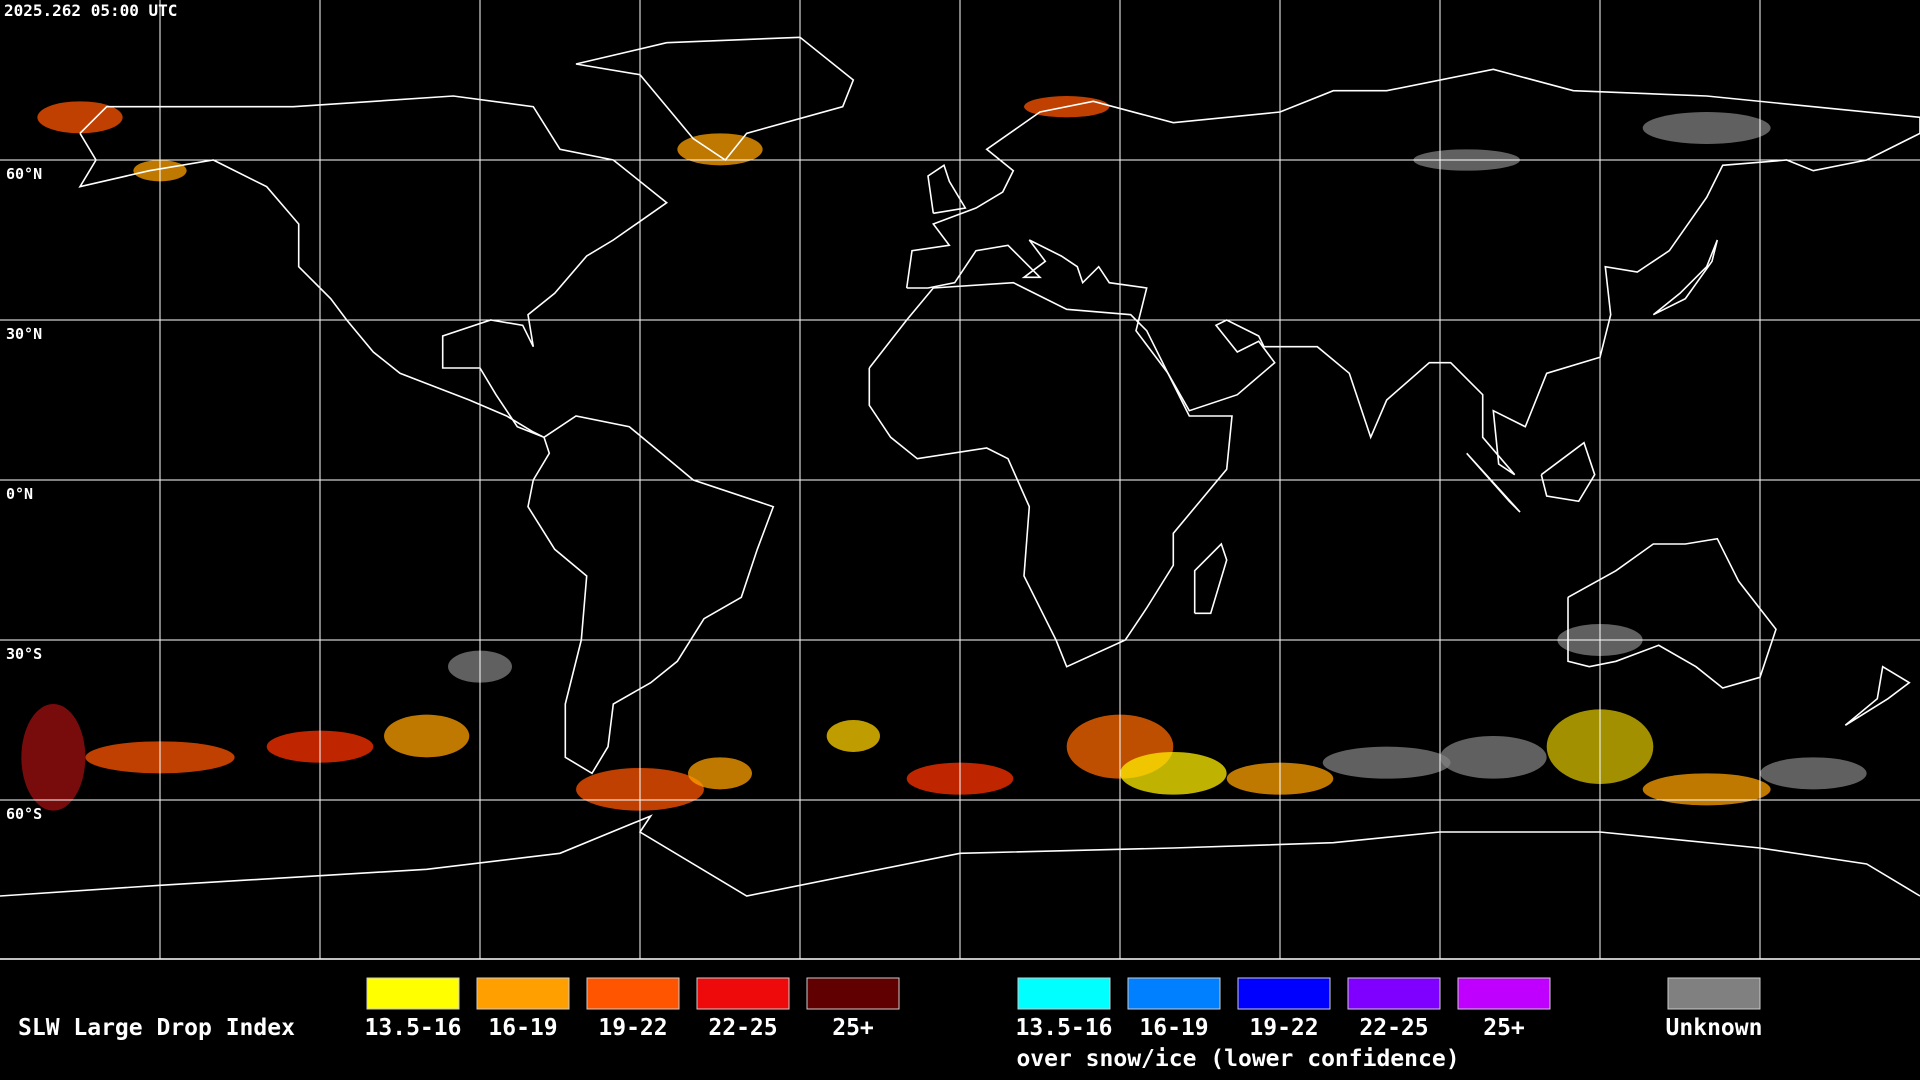 The height and width of the screenshot is (1080, 1920). I want to click on latitude-label: 60°N, so click(24, 174).